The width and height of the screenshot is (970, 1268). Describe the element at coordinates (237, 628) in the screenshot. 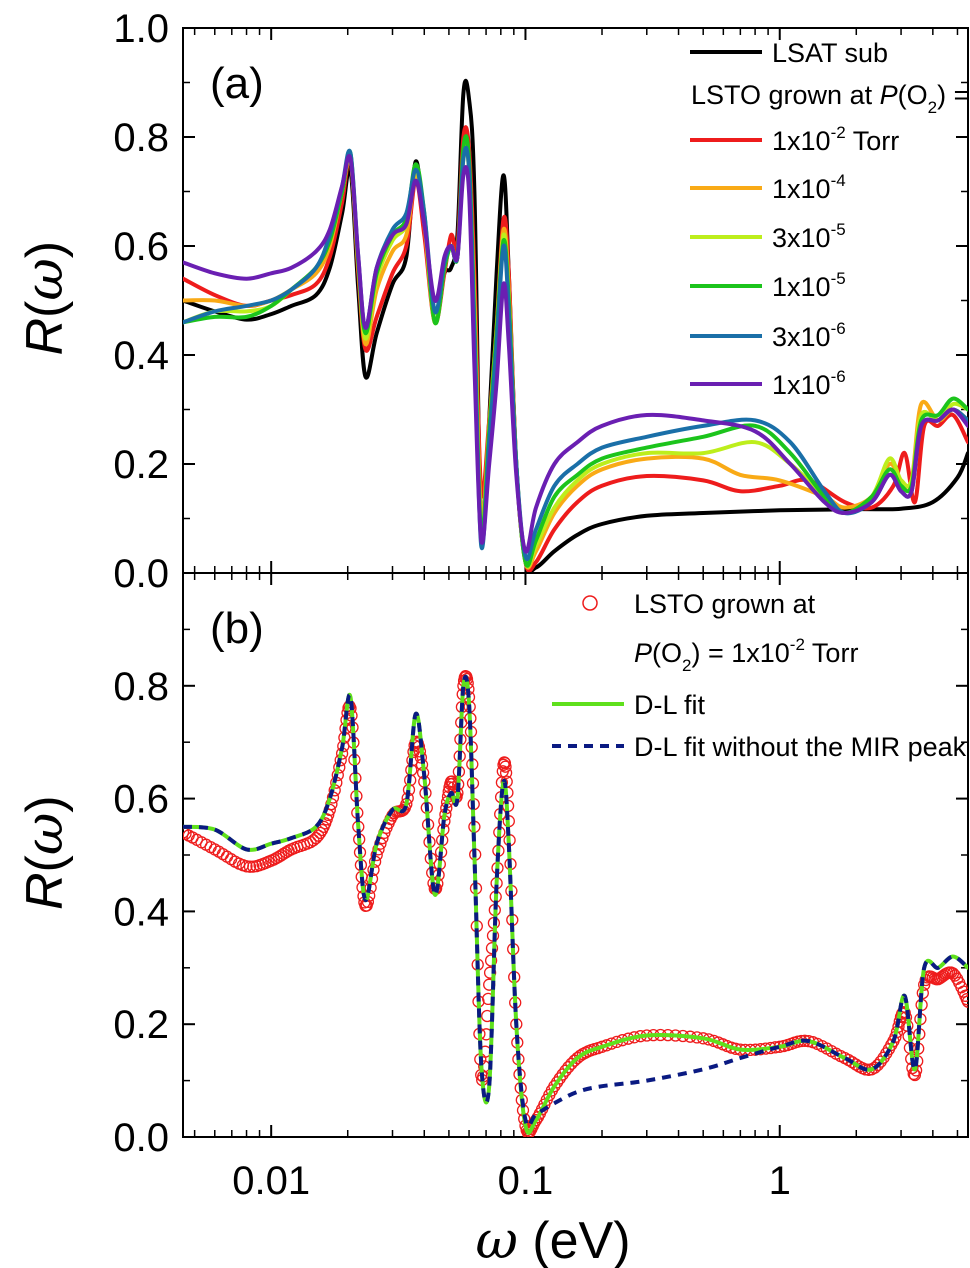

I see `panel-tag: (b)` at that location.